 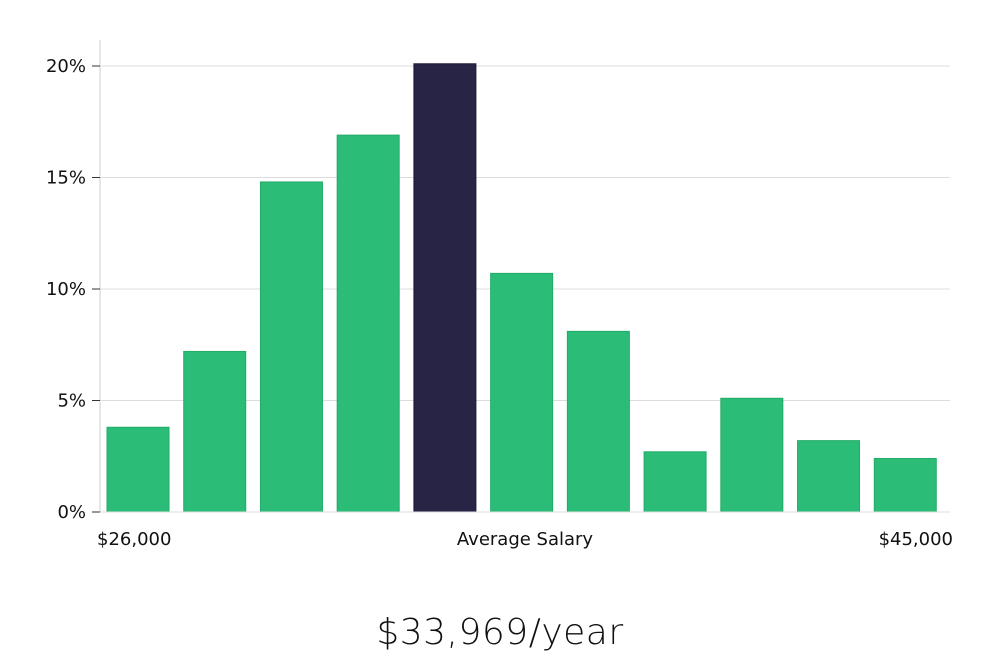 What do you see at coordinates (445, 288) in the screenshot?
I see `bar-average` at bounding box center [445, 288].